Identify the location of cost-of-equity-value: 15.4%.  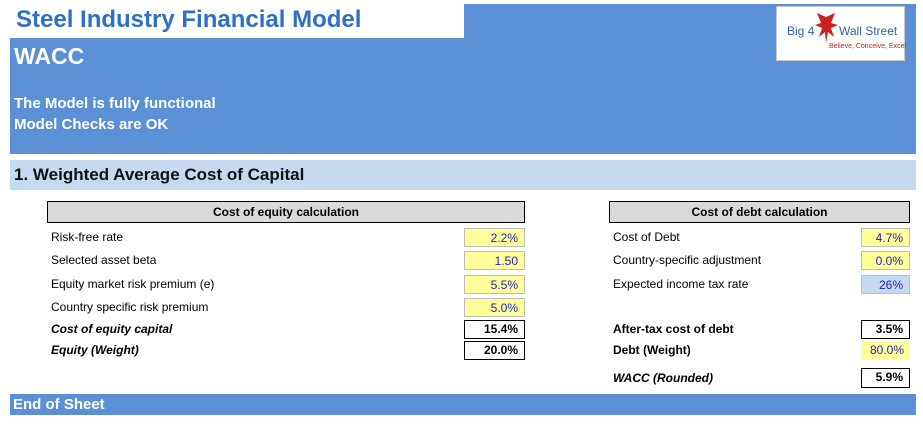
(494, 329).